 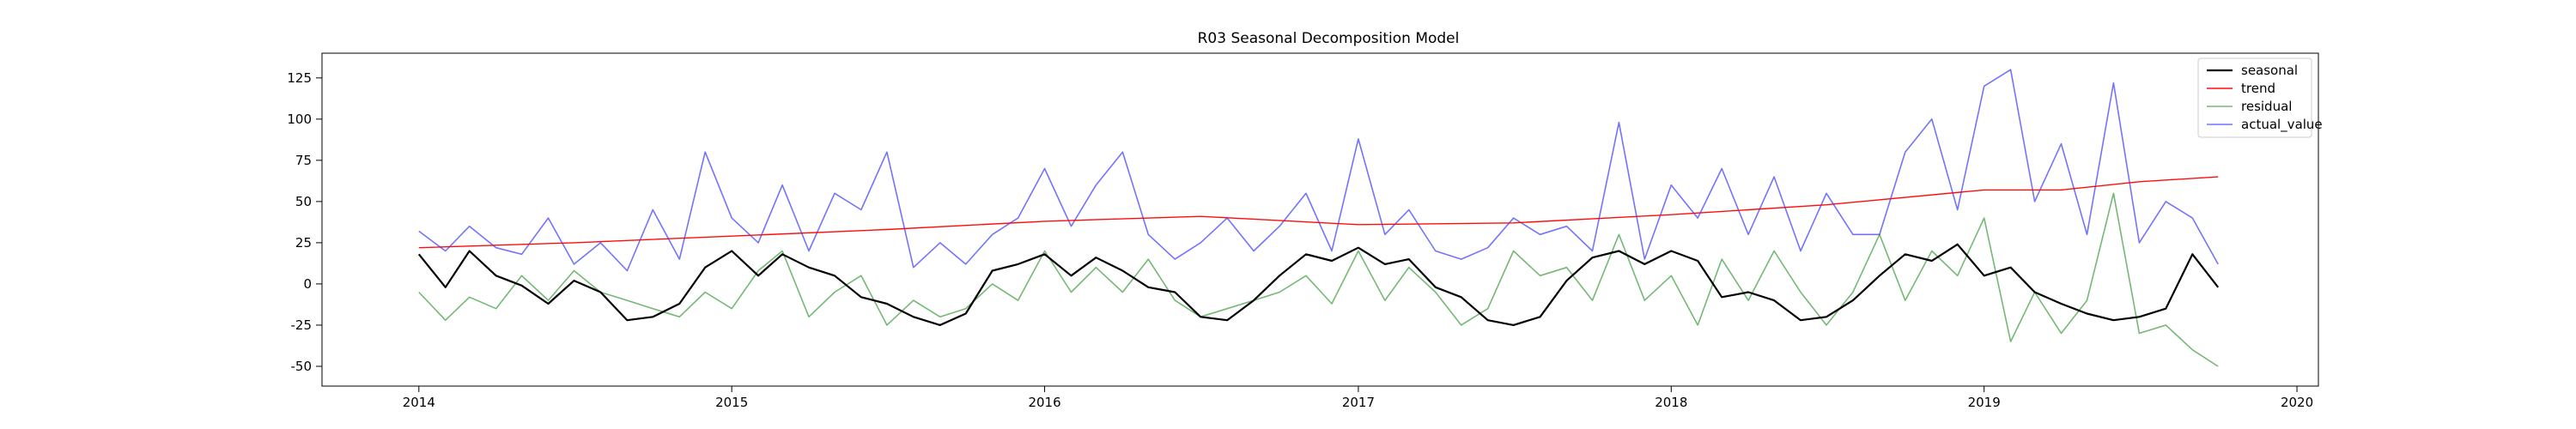 What do you see at coordinates (731, 402) in the screenshot?
I see `x-tick-label: 2015` at bounding box center [731, 402].